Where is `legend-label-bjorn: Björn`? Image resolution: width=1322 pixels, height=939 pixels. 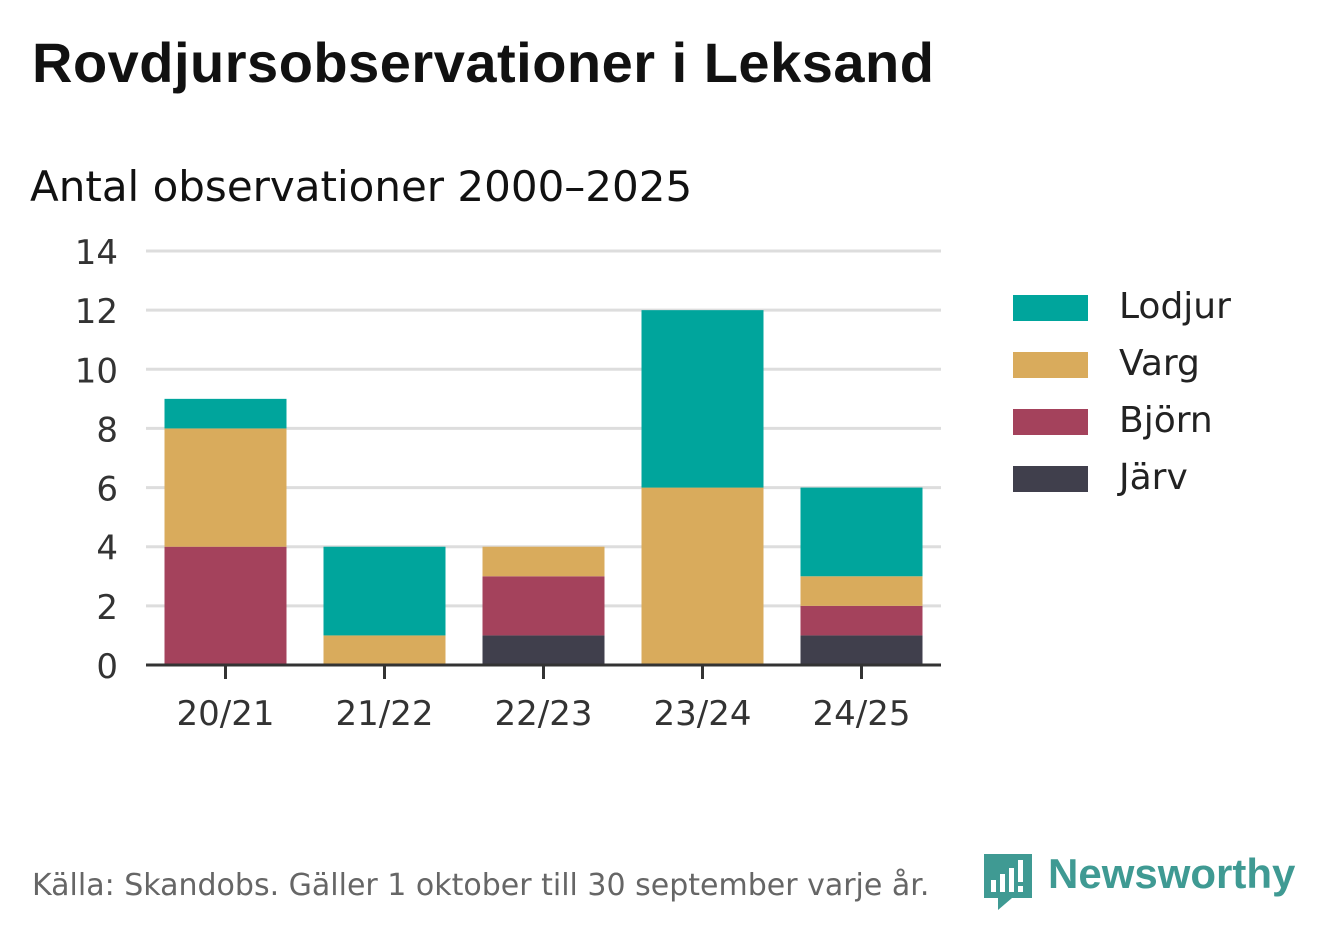 legend-label-bjorn: Björn is located at coordinates (1166, 420).